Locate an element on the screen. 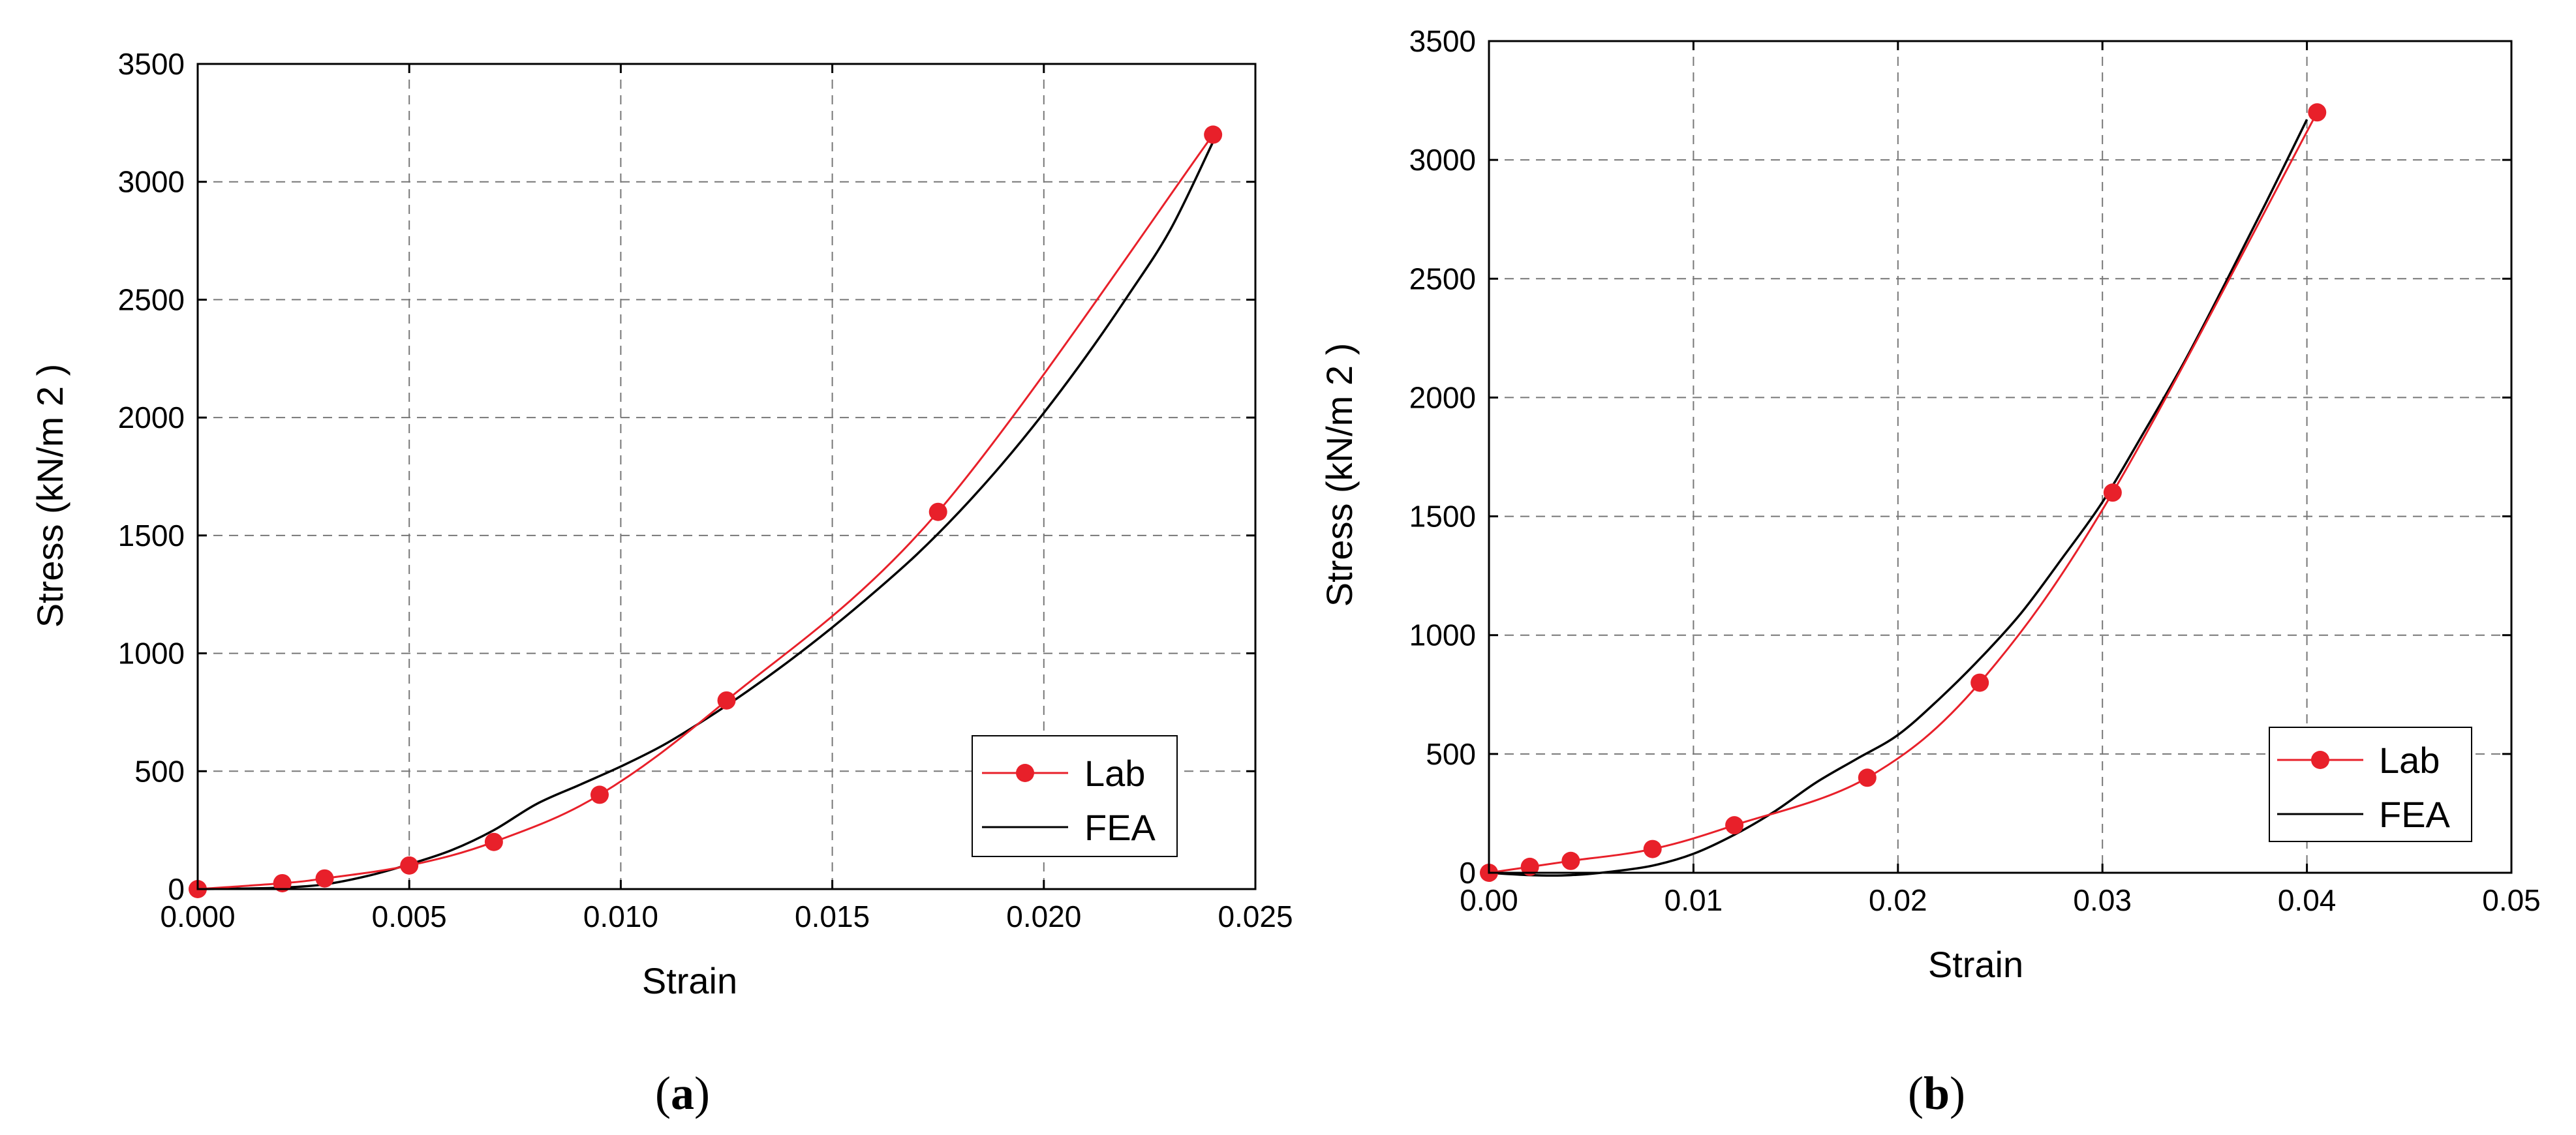 This screenshot has width=2576, height=1135. x-tick-label: 0.03 is located at coordinates (2102, 900).